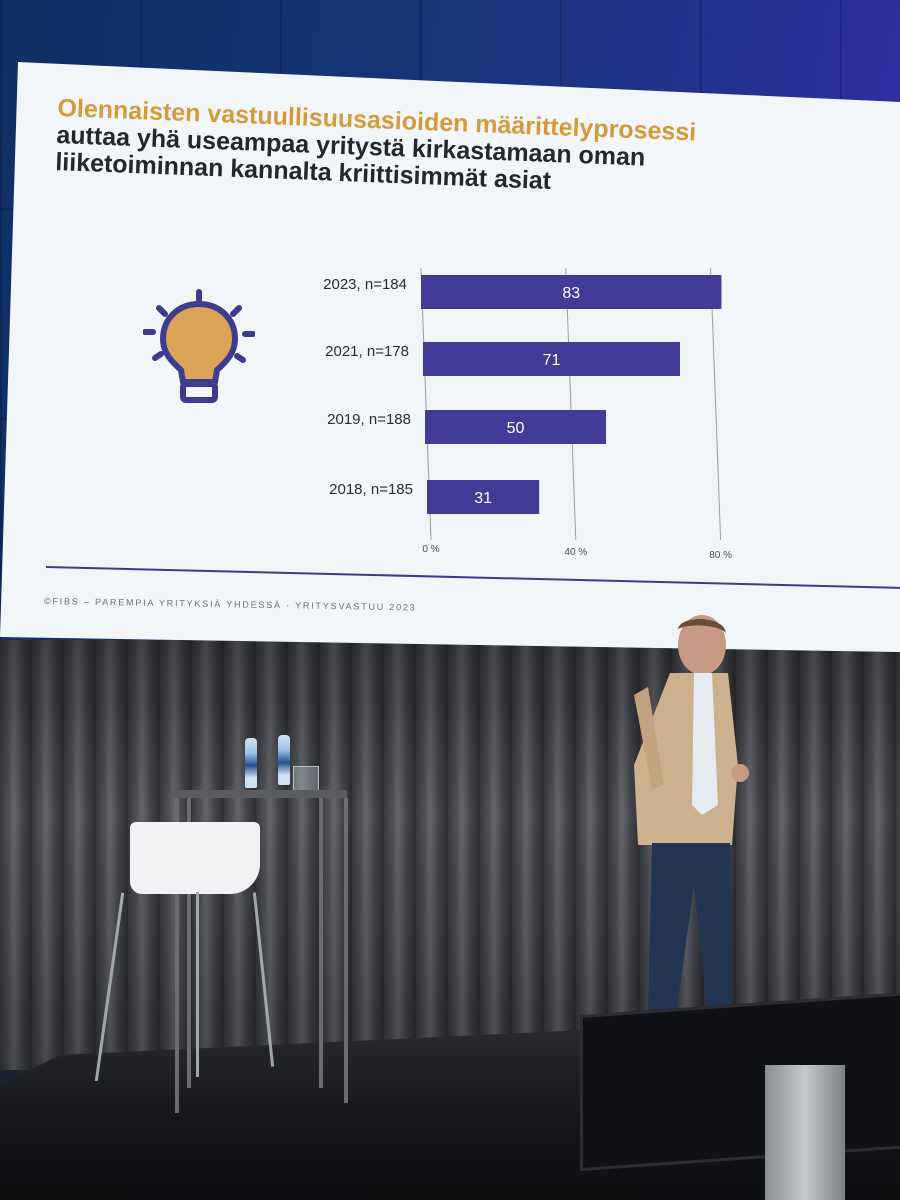 This screenshot has height=1200, width=900. What do you see at coordinates (430, 549) in the screenshot?
I see `x-tick-label: 0 %` at bounding box center [430, 549].